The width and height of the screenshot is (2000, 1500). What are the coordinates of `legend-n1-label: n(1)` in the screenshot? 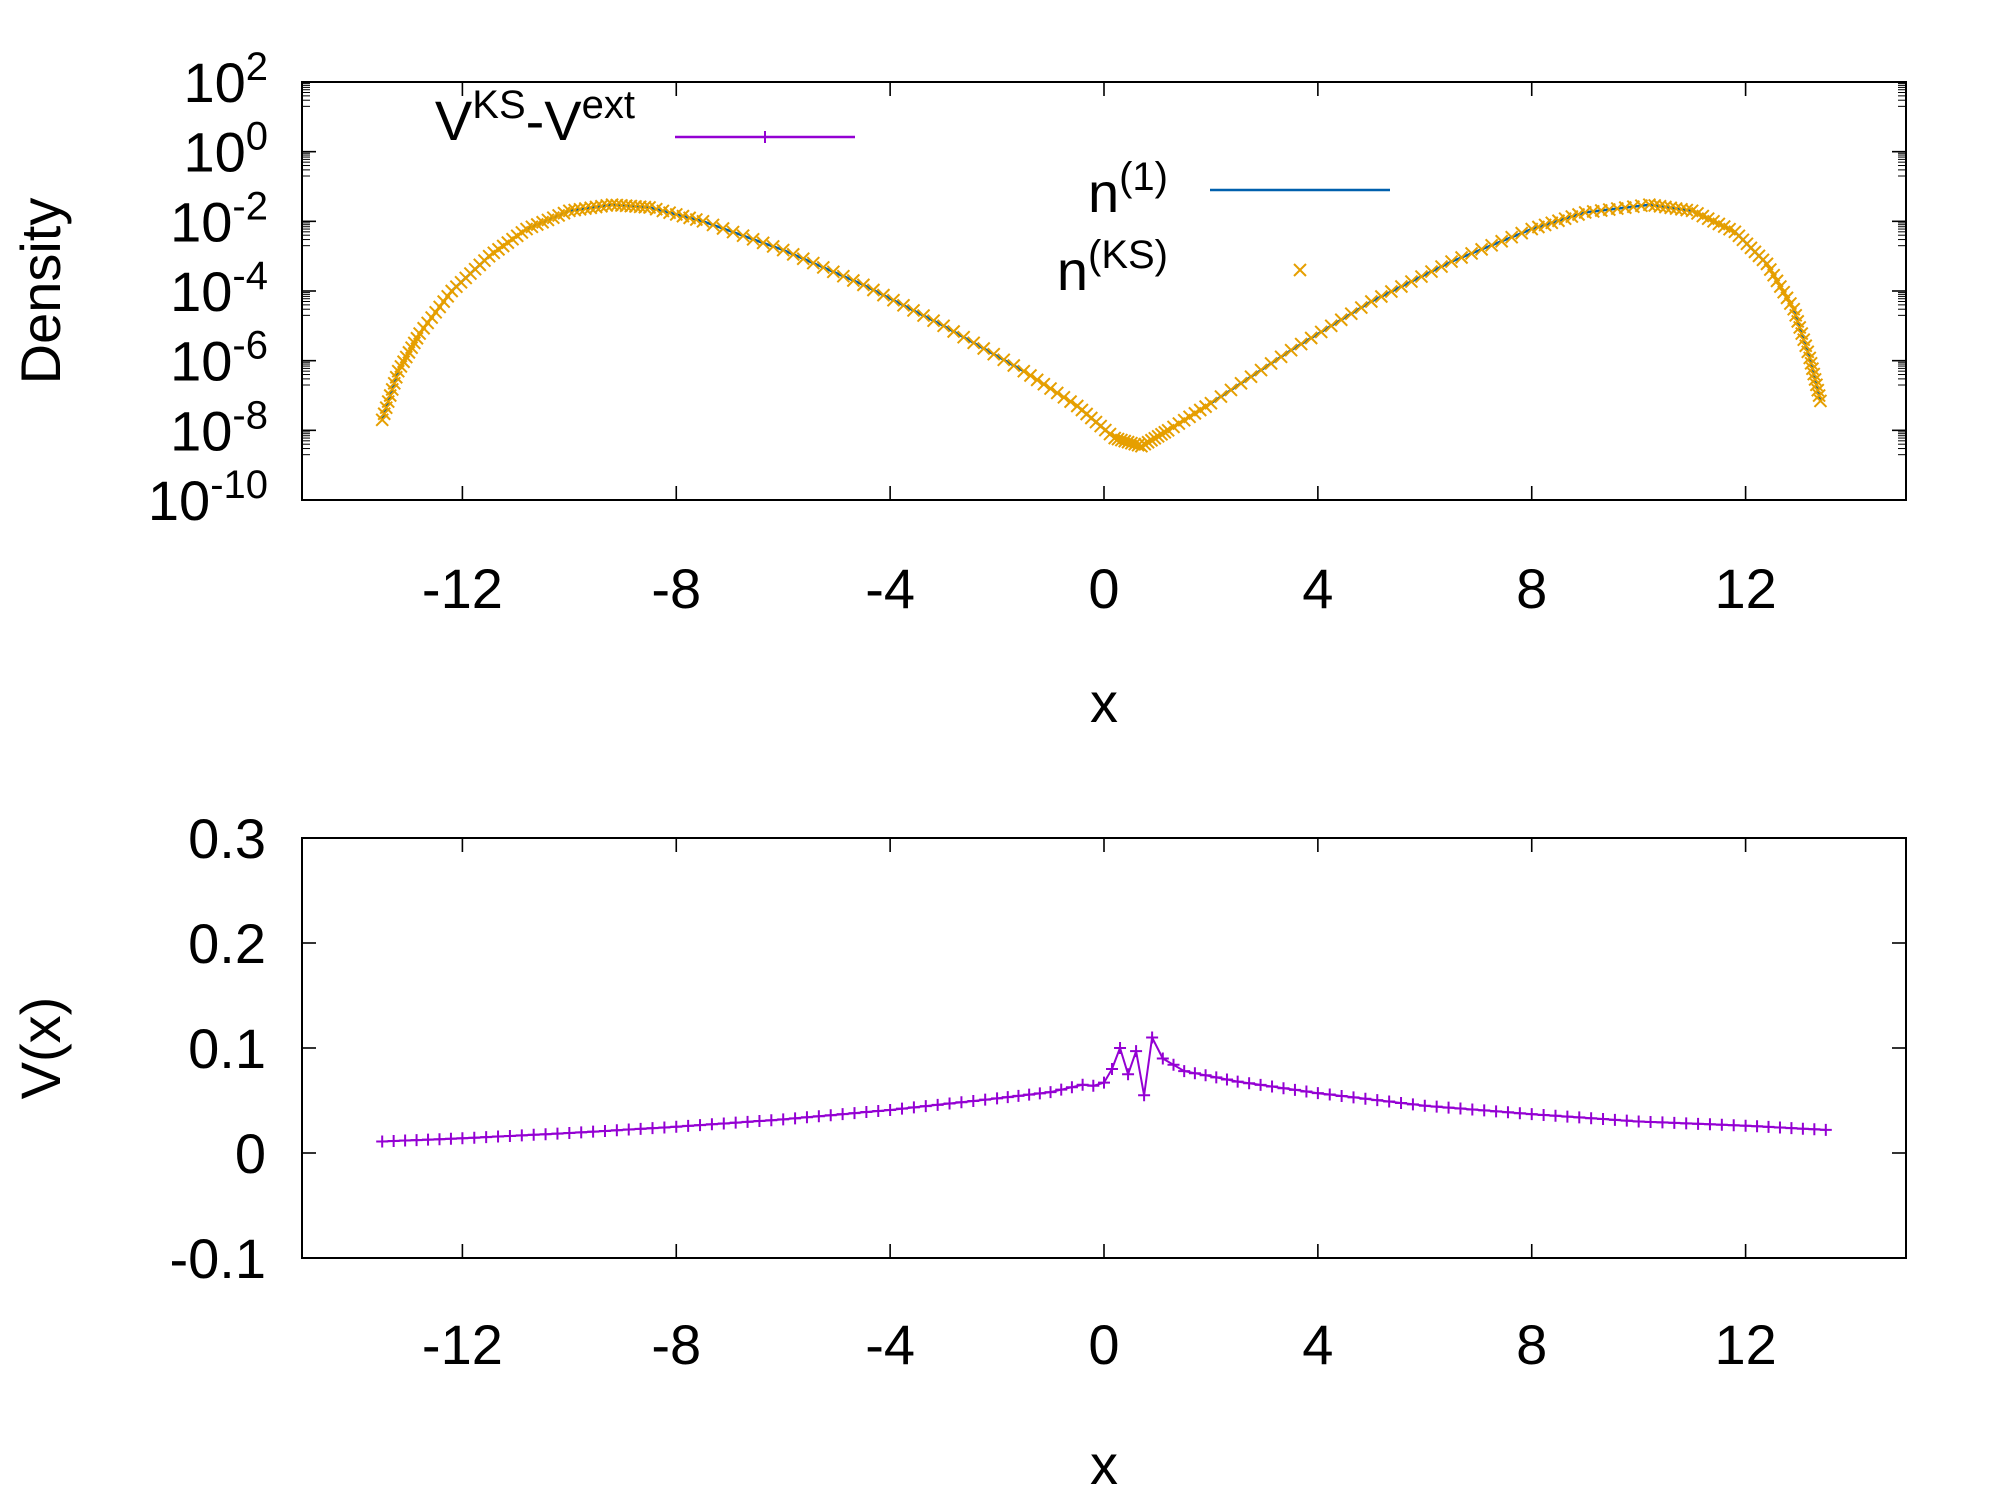 It's located at (1128, 189).